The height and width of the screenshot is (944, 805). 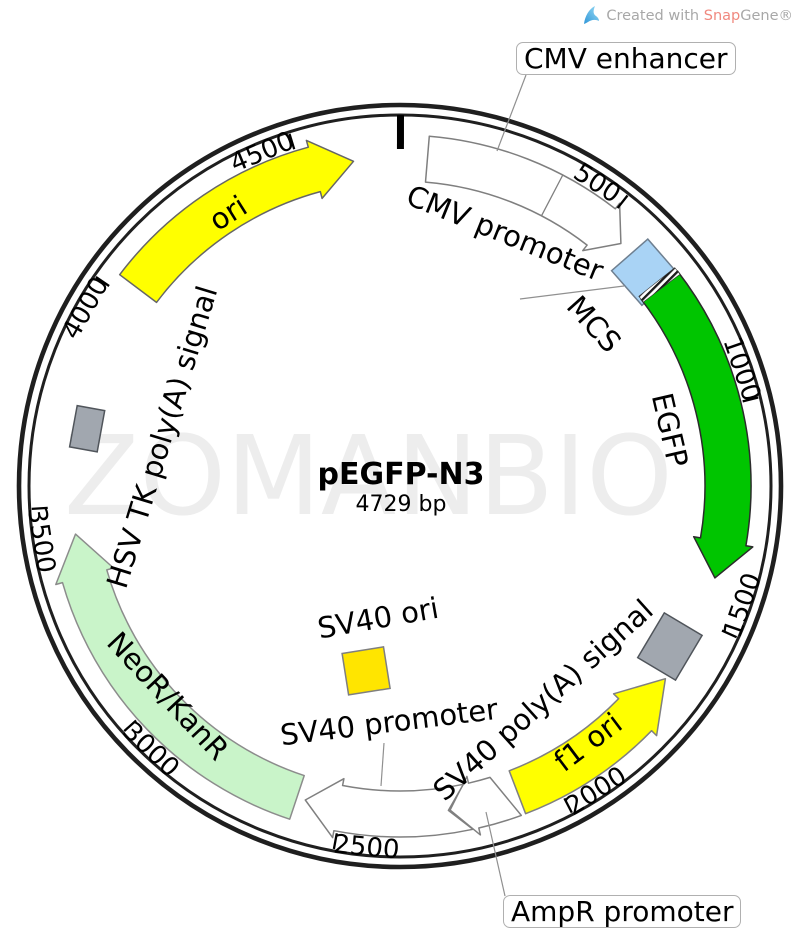 What do you see at coordinates (626, 58) in the screenshot?
I see `cmv-enhancer-label: CMV enhancer` at bounding box center [626, 58].